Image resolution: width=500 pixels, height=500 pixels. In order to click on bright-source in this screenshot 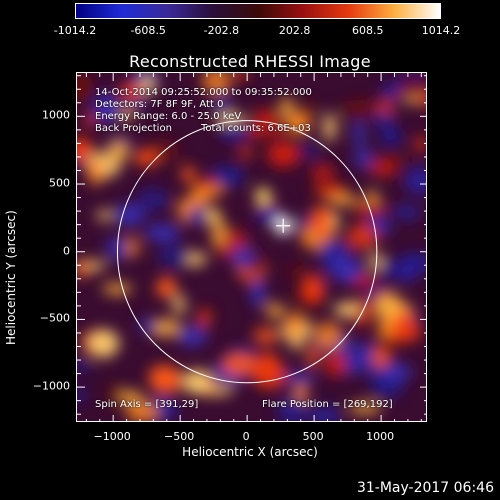, I will do `click(213, 215)`.